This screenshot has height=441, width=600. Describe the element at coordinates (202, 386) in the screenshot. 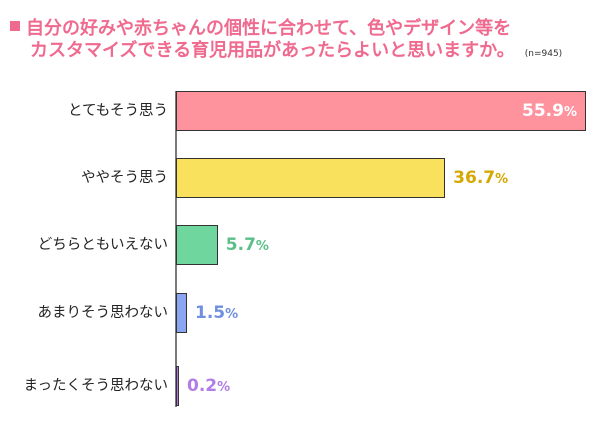

I see `value-number: 0.2` at that location.